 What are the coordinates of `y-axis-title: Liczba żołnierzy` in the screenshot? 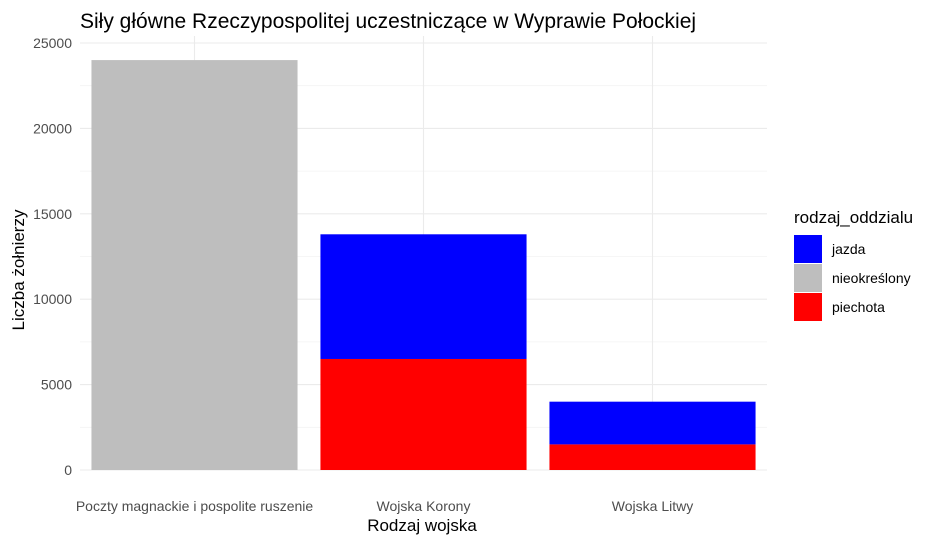 It's located at (18, 269).